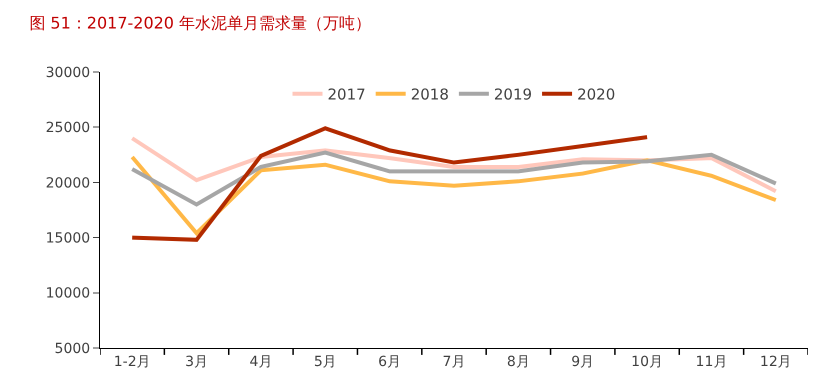  I want to click on legend-label: 2020, so click(596, 95).